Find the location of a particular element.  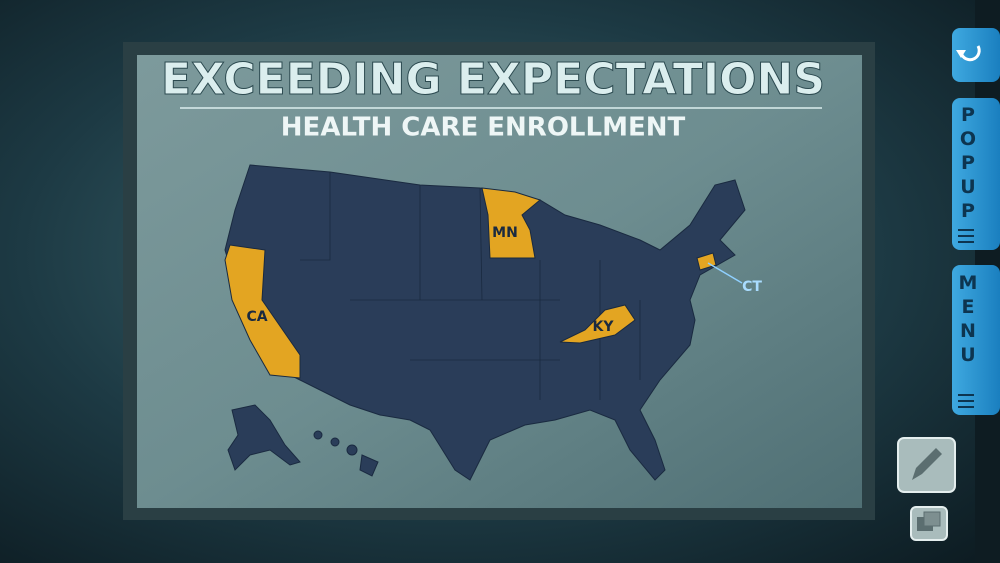

state-ky is located at coordinates (597, 324).